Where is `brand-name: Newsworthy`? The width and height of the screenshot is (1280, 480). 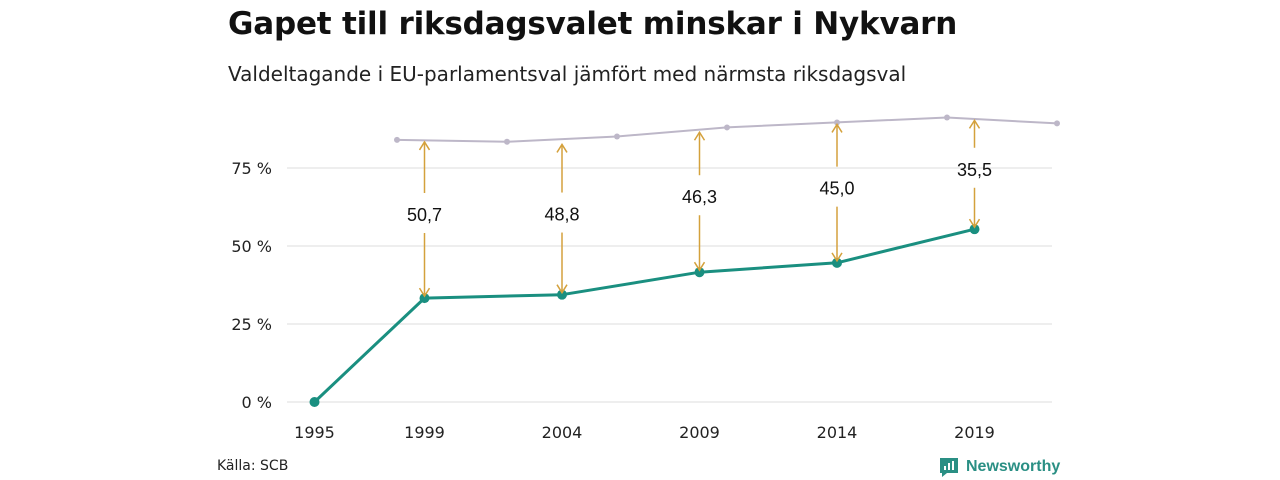 brand-name: Newsworthy is located at coordinates (1013, 466).